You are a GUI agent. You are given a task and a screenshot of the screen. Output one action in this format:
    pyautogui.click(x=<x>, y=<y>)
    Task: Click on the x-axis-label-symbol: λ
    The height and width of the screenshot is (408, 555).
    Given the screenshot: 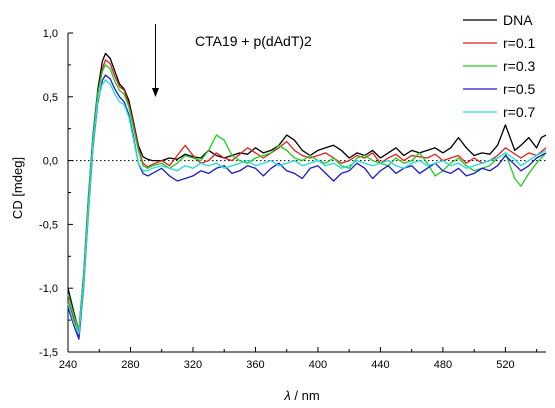 What is the action you would take?
    pyautogui.click(x=286, y=395)
    